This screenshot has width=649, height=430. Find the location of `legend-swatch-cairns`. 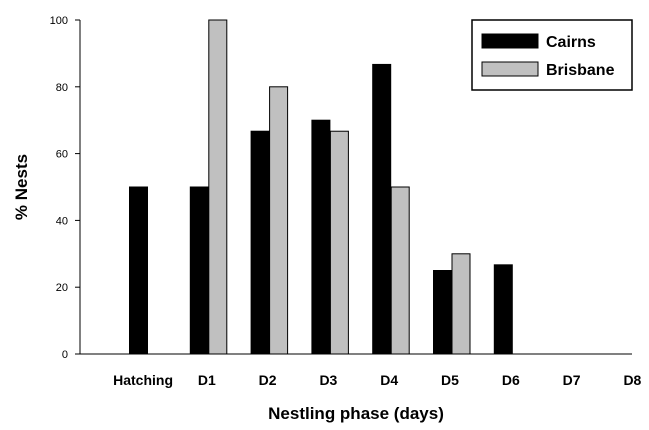

legend-swatch-cairns is located at coordinates (510, 41).